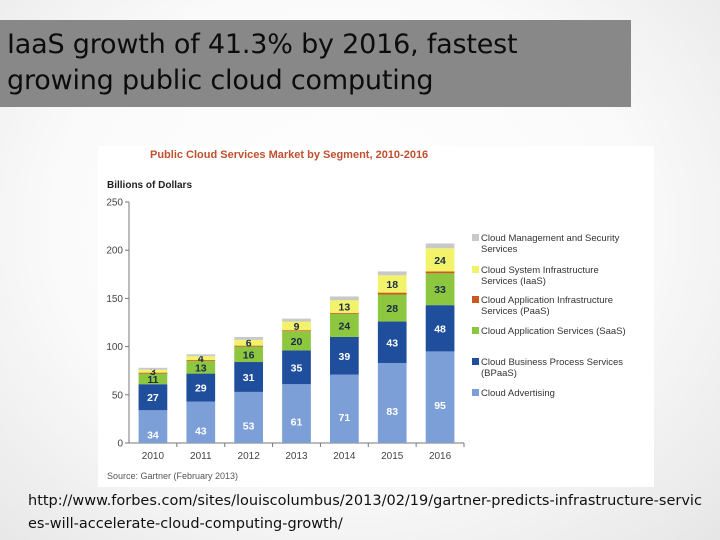 The image size is (720, 540). Describe the element at coordinates (249, 426) in the screenshot. I see `data-label: 53` at that location.